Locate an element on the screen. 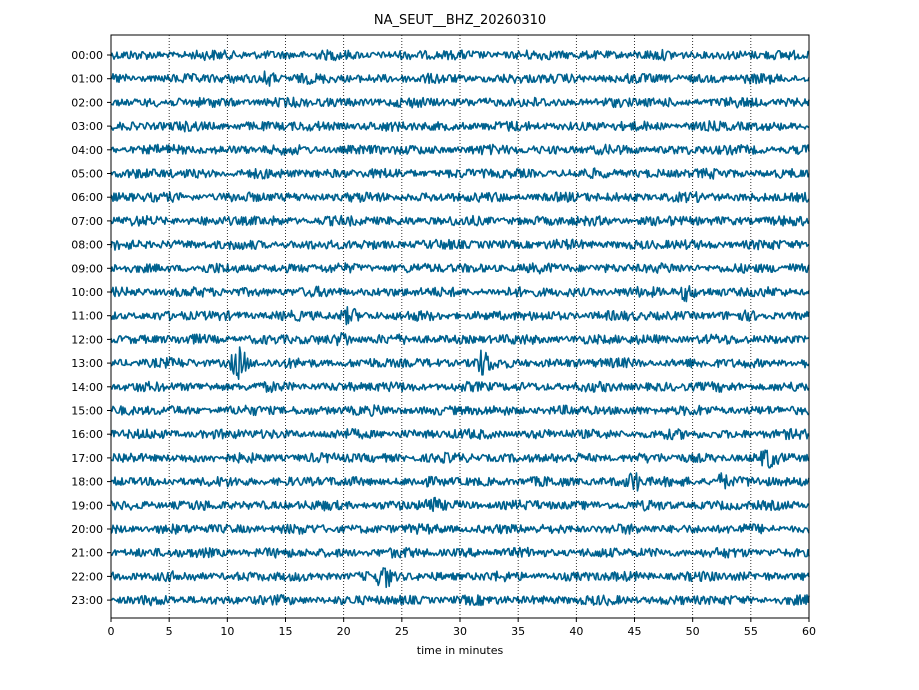  row-label: 19:00 is located at coordinates (87, 505).